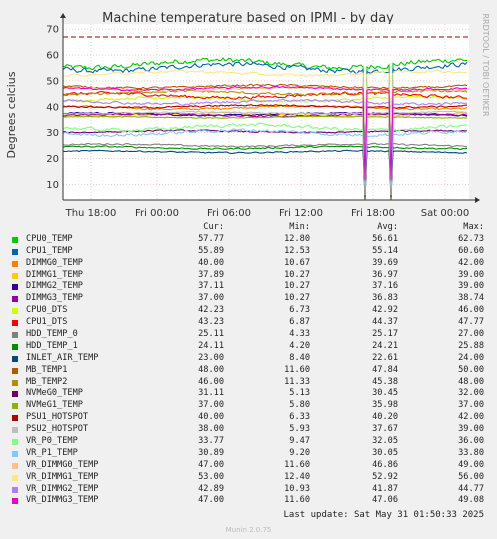 The image size is (497, 539). Describe the element at coordinates (471, 322) in the screenshot. I see `legend-max: 47.77` at that location.